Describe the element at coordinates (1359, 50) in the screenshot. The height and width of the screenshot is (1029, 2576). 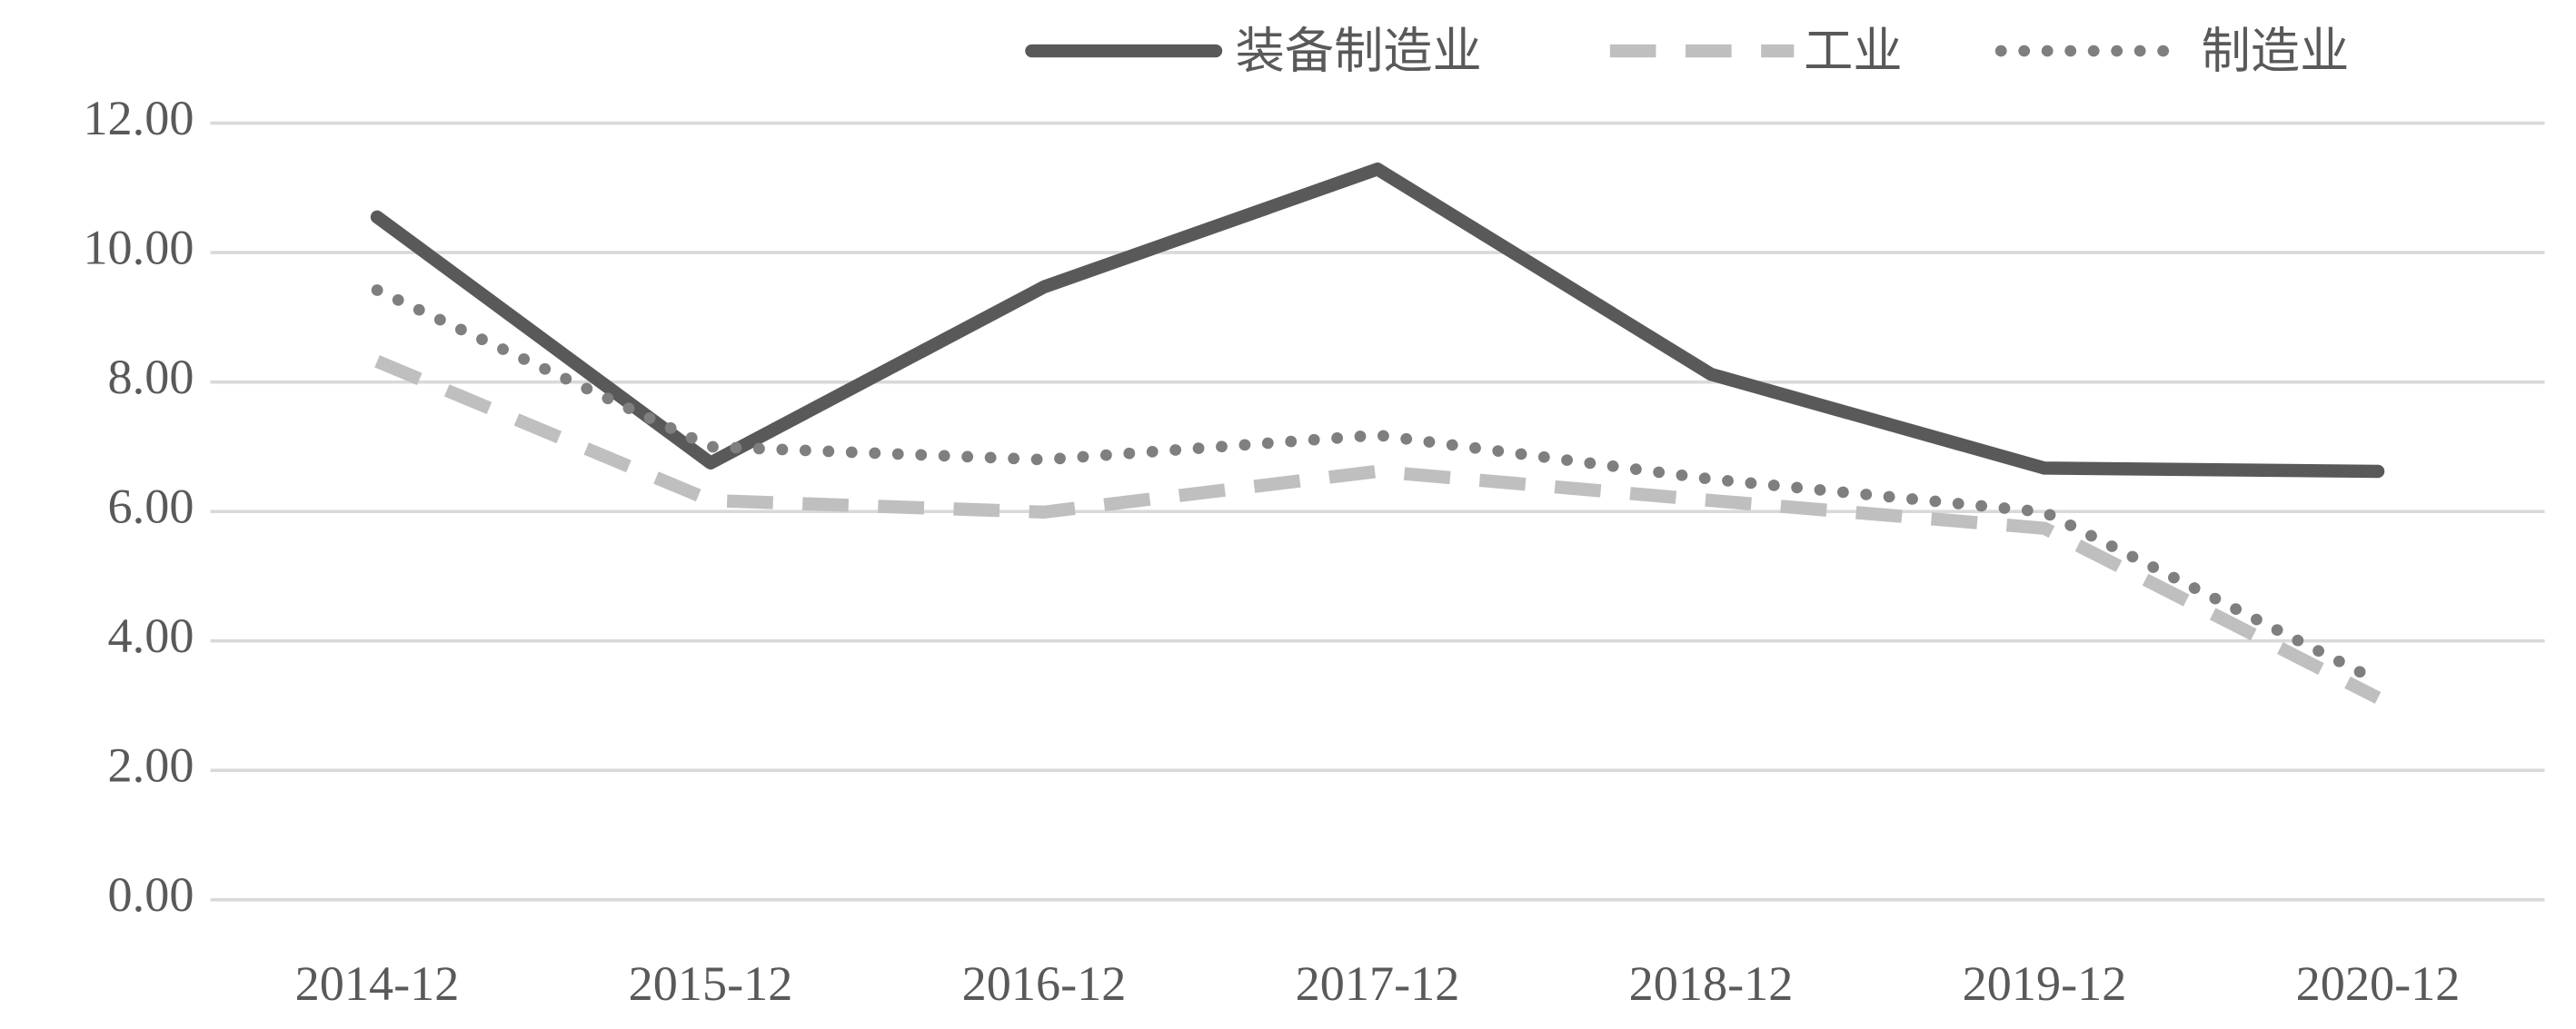
I see `legend-label: 装备制造业` at that location.